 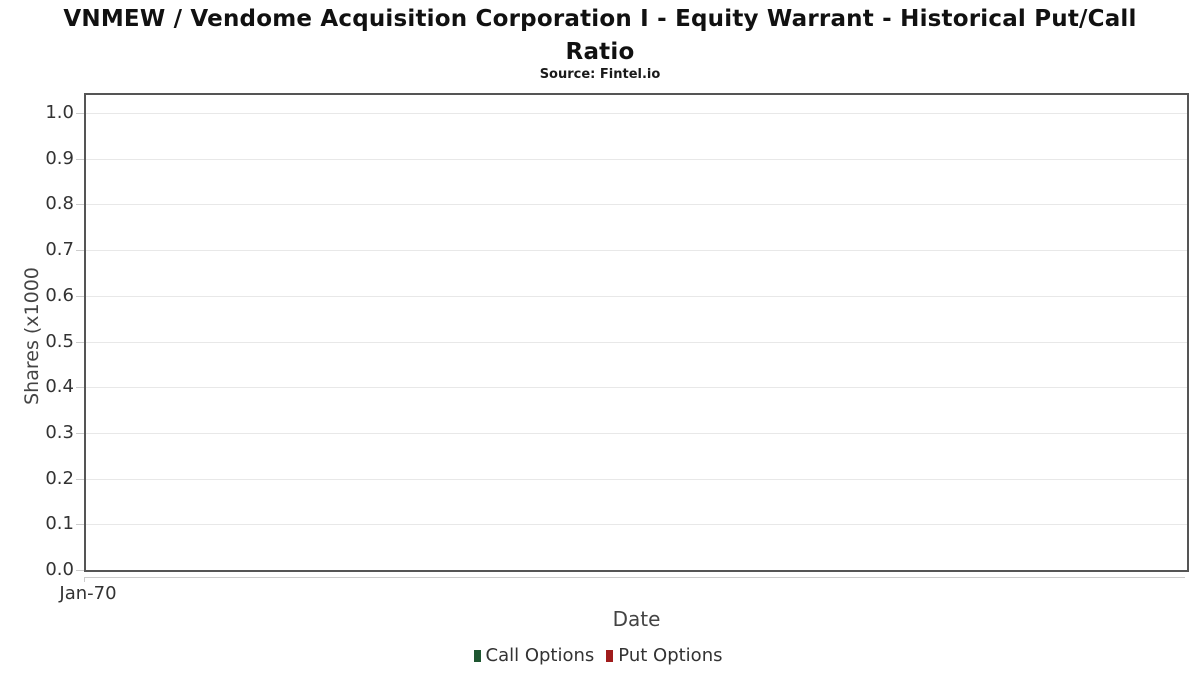 What do you see at coordinates (636, 387) in the screenshot?
I see `gridline-y-0.4` at bounding box center [636, 387].